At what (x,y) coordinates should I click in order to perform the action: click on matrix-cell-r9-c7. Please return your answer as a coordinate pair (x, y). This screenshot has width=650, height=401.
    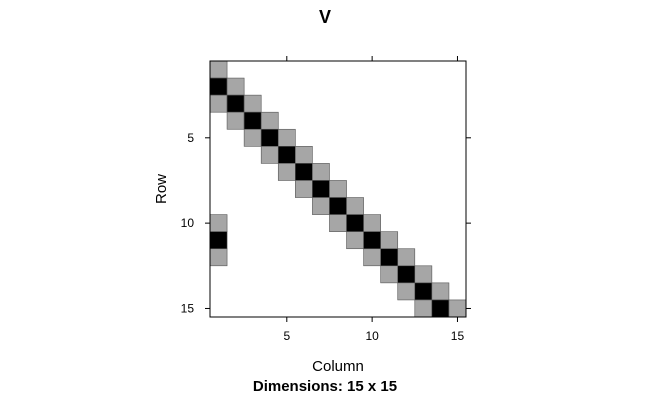
    Looking at the image, I should click on (321, 206).